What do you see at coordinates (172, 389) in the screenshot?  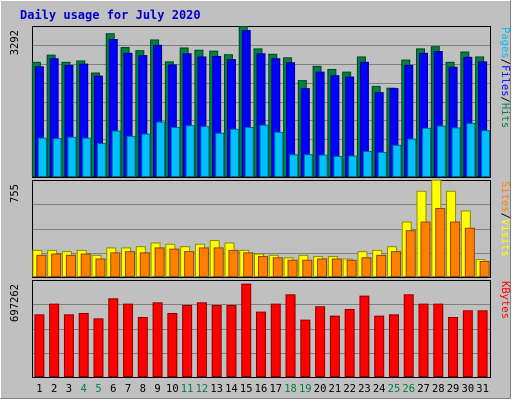 I see `day-label-10: 10` at bounding box center [172, 389].